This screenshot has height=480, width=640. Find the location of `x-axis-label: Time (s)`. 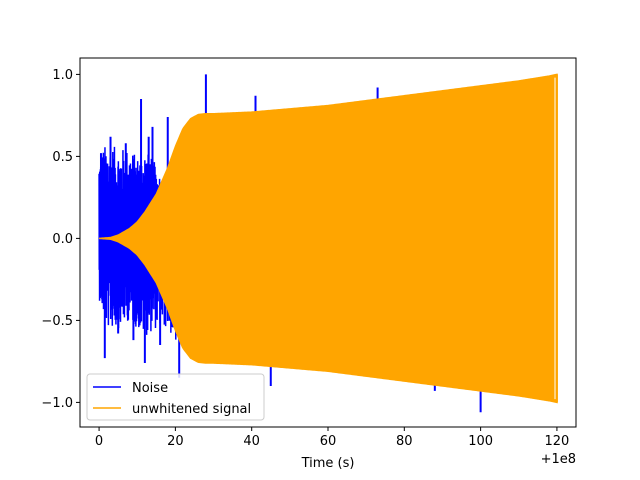

x-axis-label: Time (s) is located at coordinates (328, 463).